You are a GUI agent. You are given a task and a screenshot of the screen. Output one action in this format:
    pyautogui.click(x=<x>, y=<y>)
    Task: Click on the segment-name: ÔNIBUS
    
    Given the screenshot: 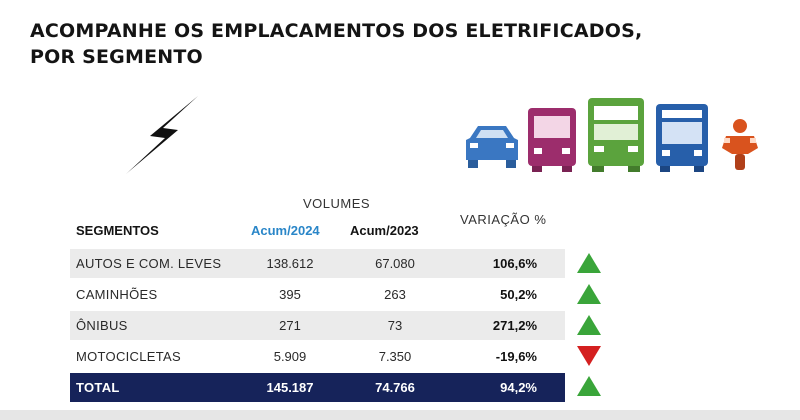 What is the action you would take?
    pyautogui.click(x=102, y=325)
    